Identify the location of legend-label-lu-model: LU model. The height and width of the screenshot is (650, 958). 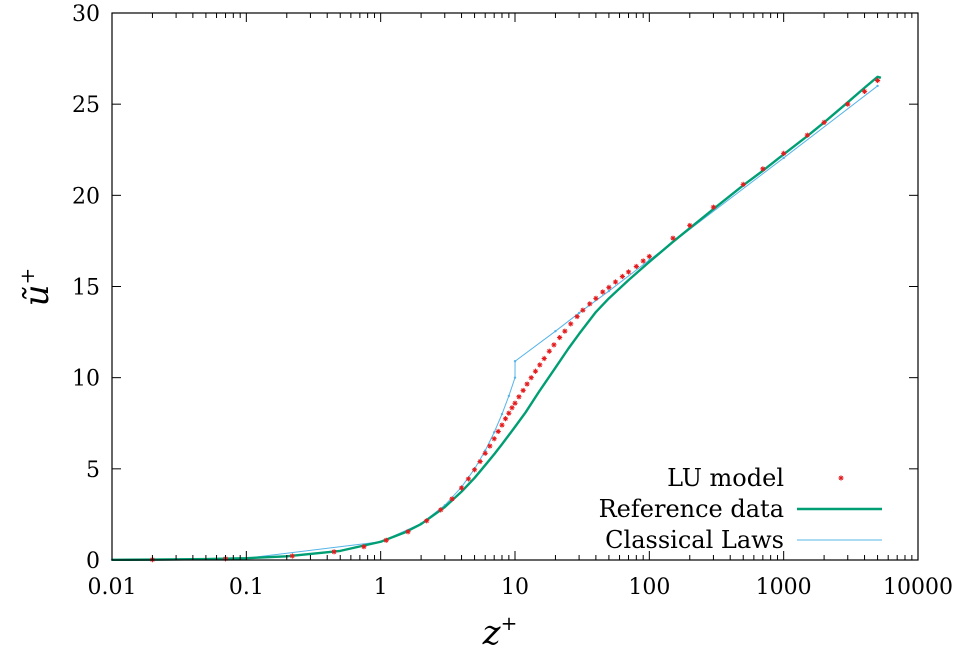
(725, 478).